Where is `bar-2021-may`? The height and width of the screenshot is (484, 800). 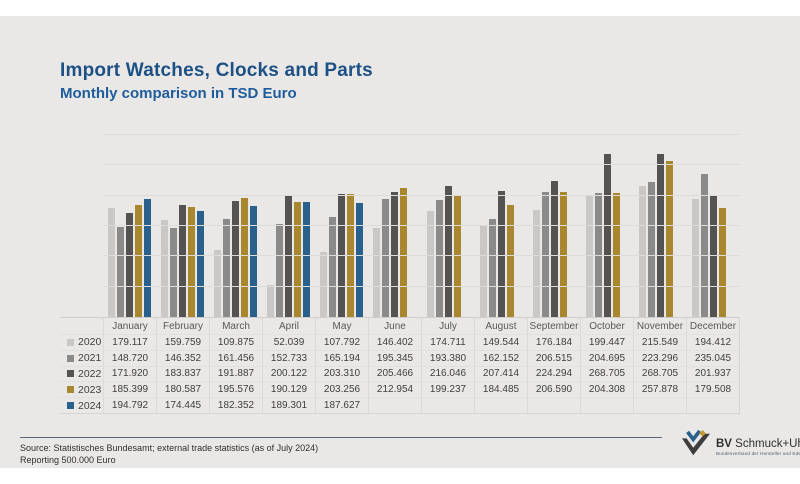
bar-2021-may is located at coordinates (333, 266).